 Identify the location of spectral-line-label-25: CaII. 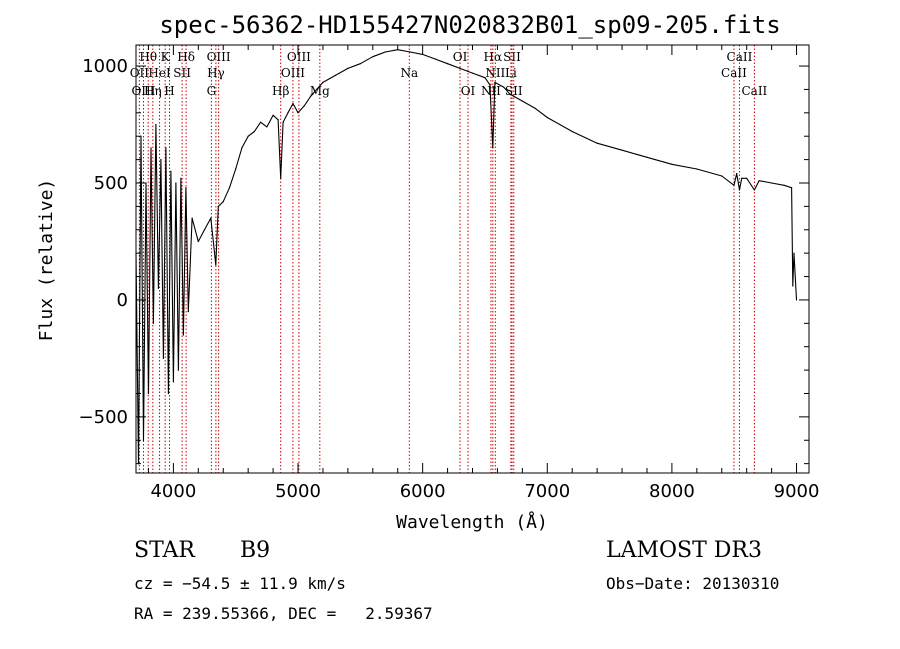
(740, 57).